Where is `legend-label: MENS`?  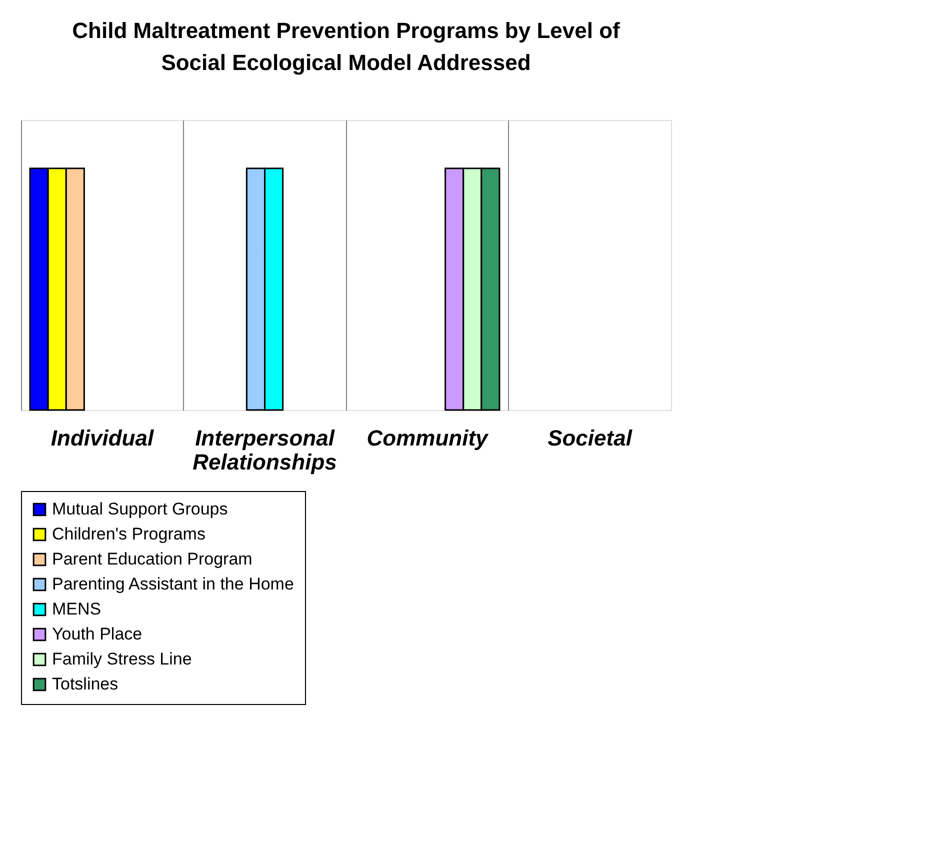
legend-label: MENS is located at coordinates (77, 609).